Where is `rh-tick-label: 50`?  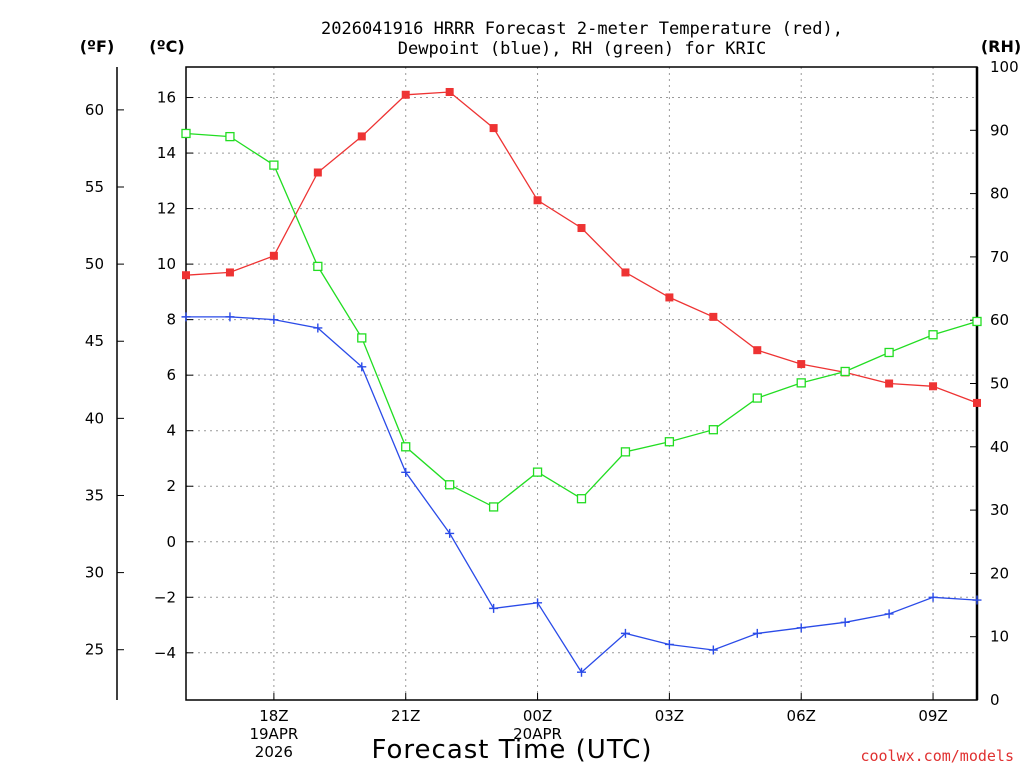 rh-tick-label: 50 is located at coordinates (999, 384).